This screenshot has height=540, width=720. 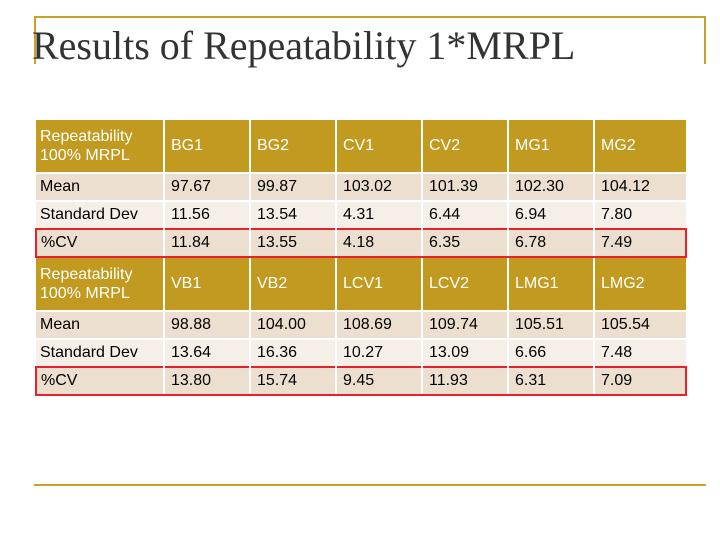 What do you see at coordinates (292, 145) in the screenshot?
I see `header-cell: BG2` at bounding box center [292, 145].